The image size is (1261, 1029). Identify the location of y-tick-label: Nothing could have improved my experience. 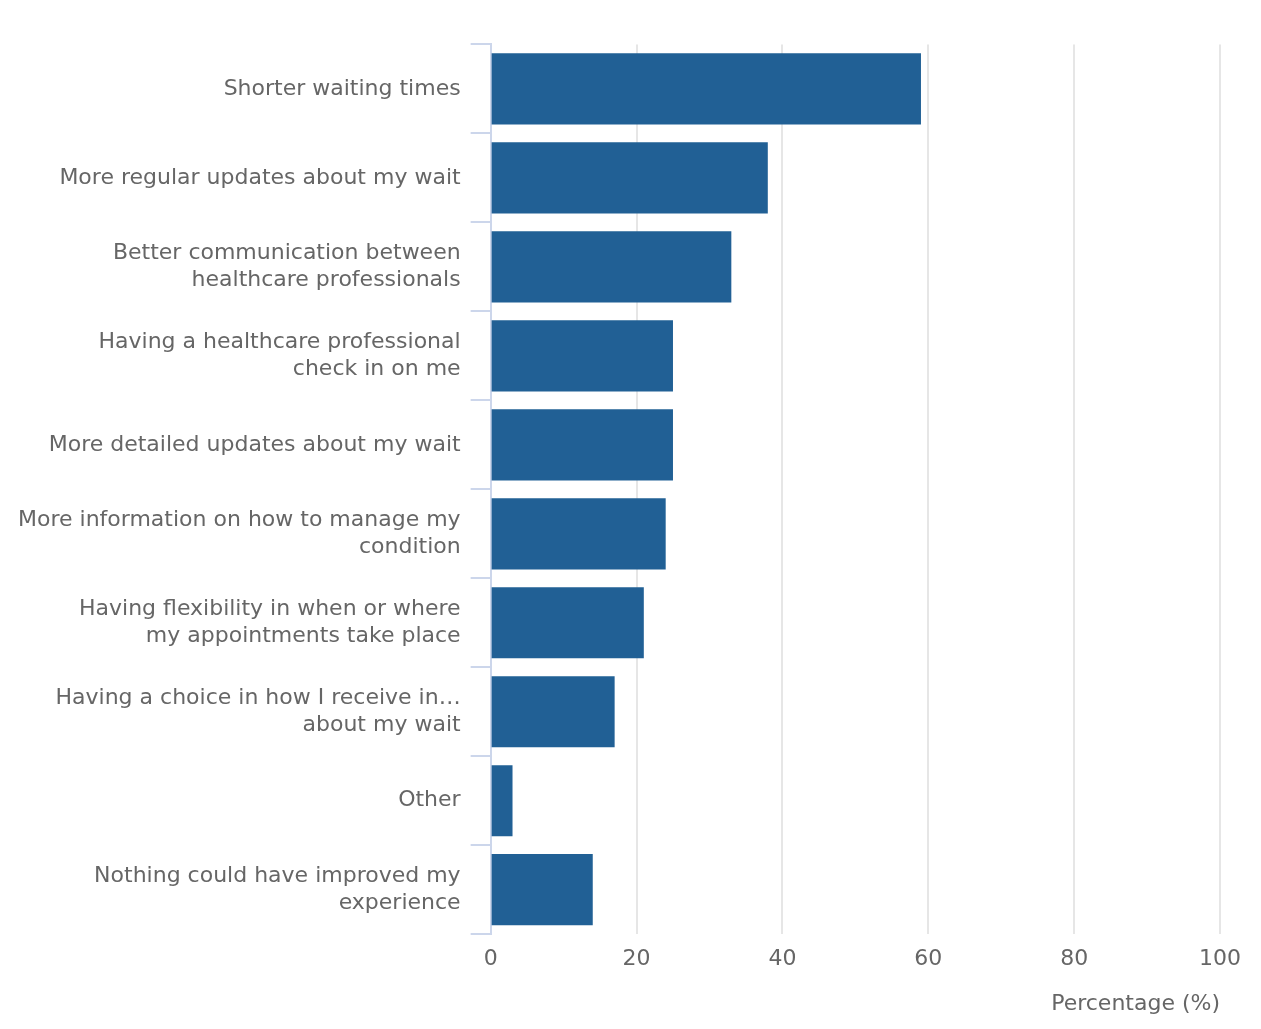
(277, 888).